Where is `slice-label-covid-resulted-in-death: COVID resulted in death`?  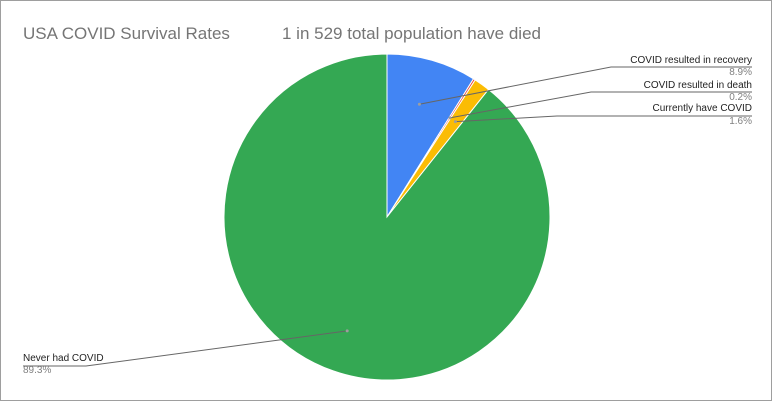
slice-label-covid-resulted-in-death: COVID resulted in death is located at coordinates (698, 85).